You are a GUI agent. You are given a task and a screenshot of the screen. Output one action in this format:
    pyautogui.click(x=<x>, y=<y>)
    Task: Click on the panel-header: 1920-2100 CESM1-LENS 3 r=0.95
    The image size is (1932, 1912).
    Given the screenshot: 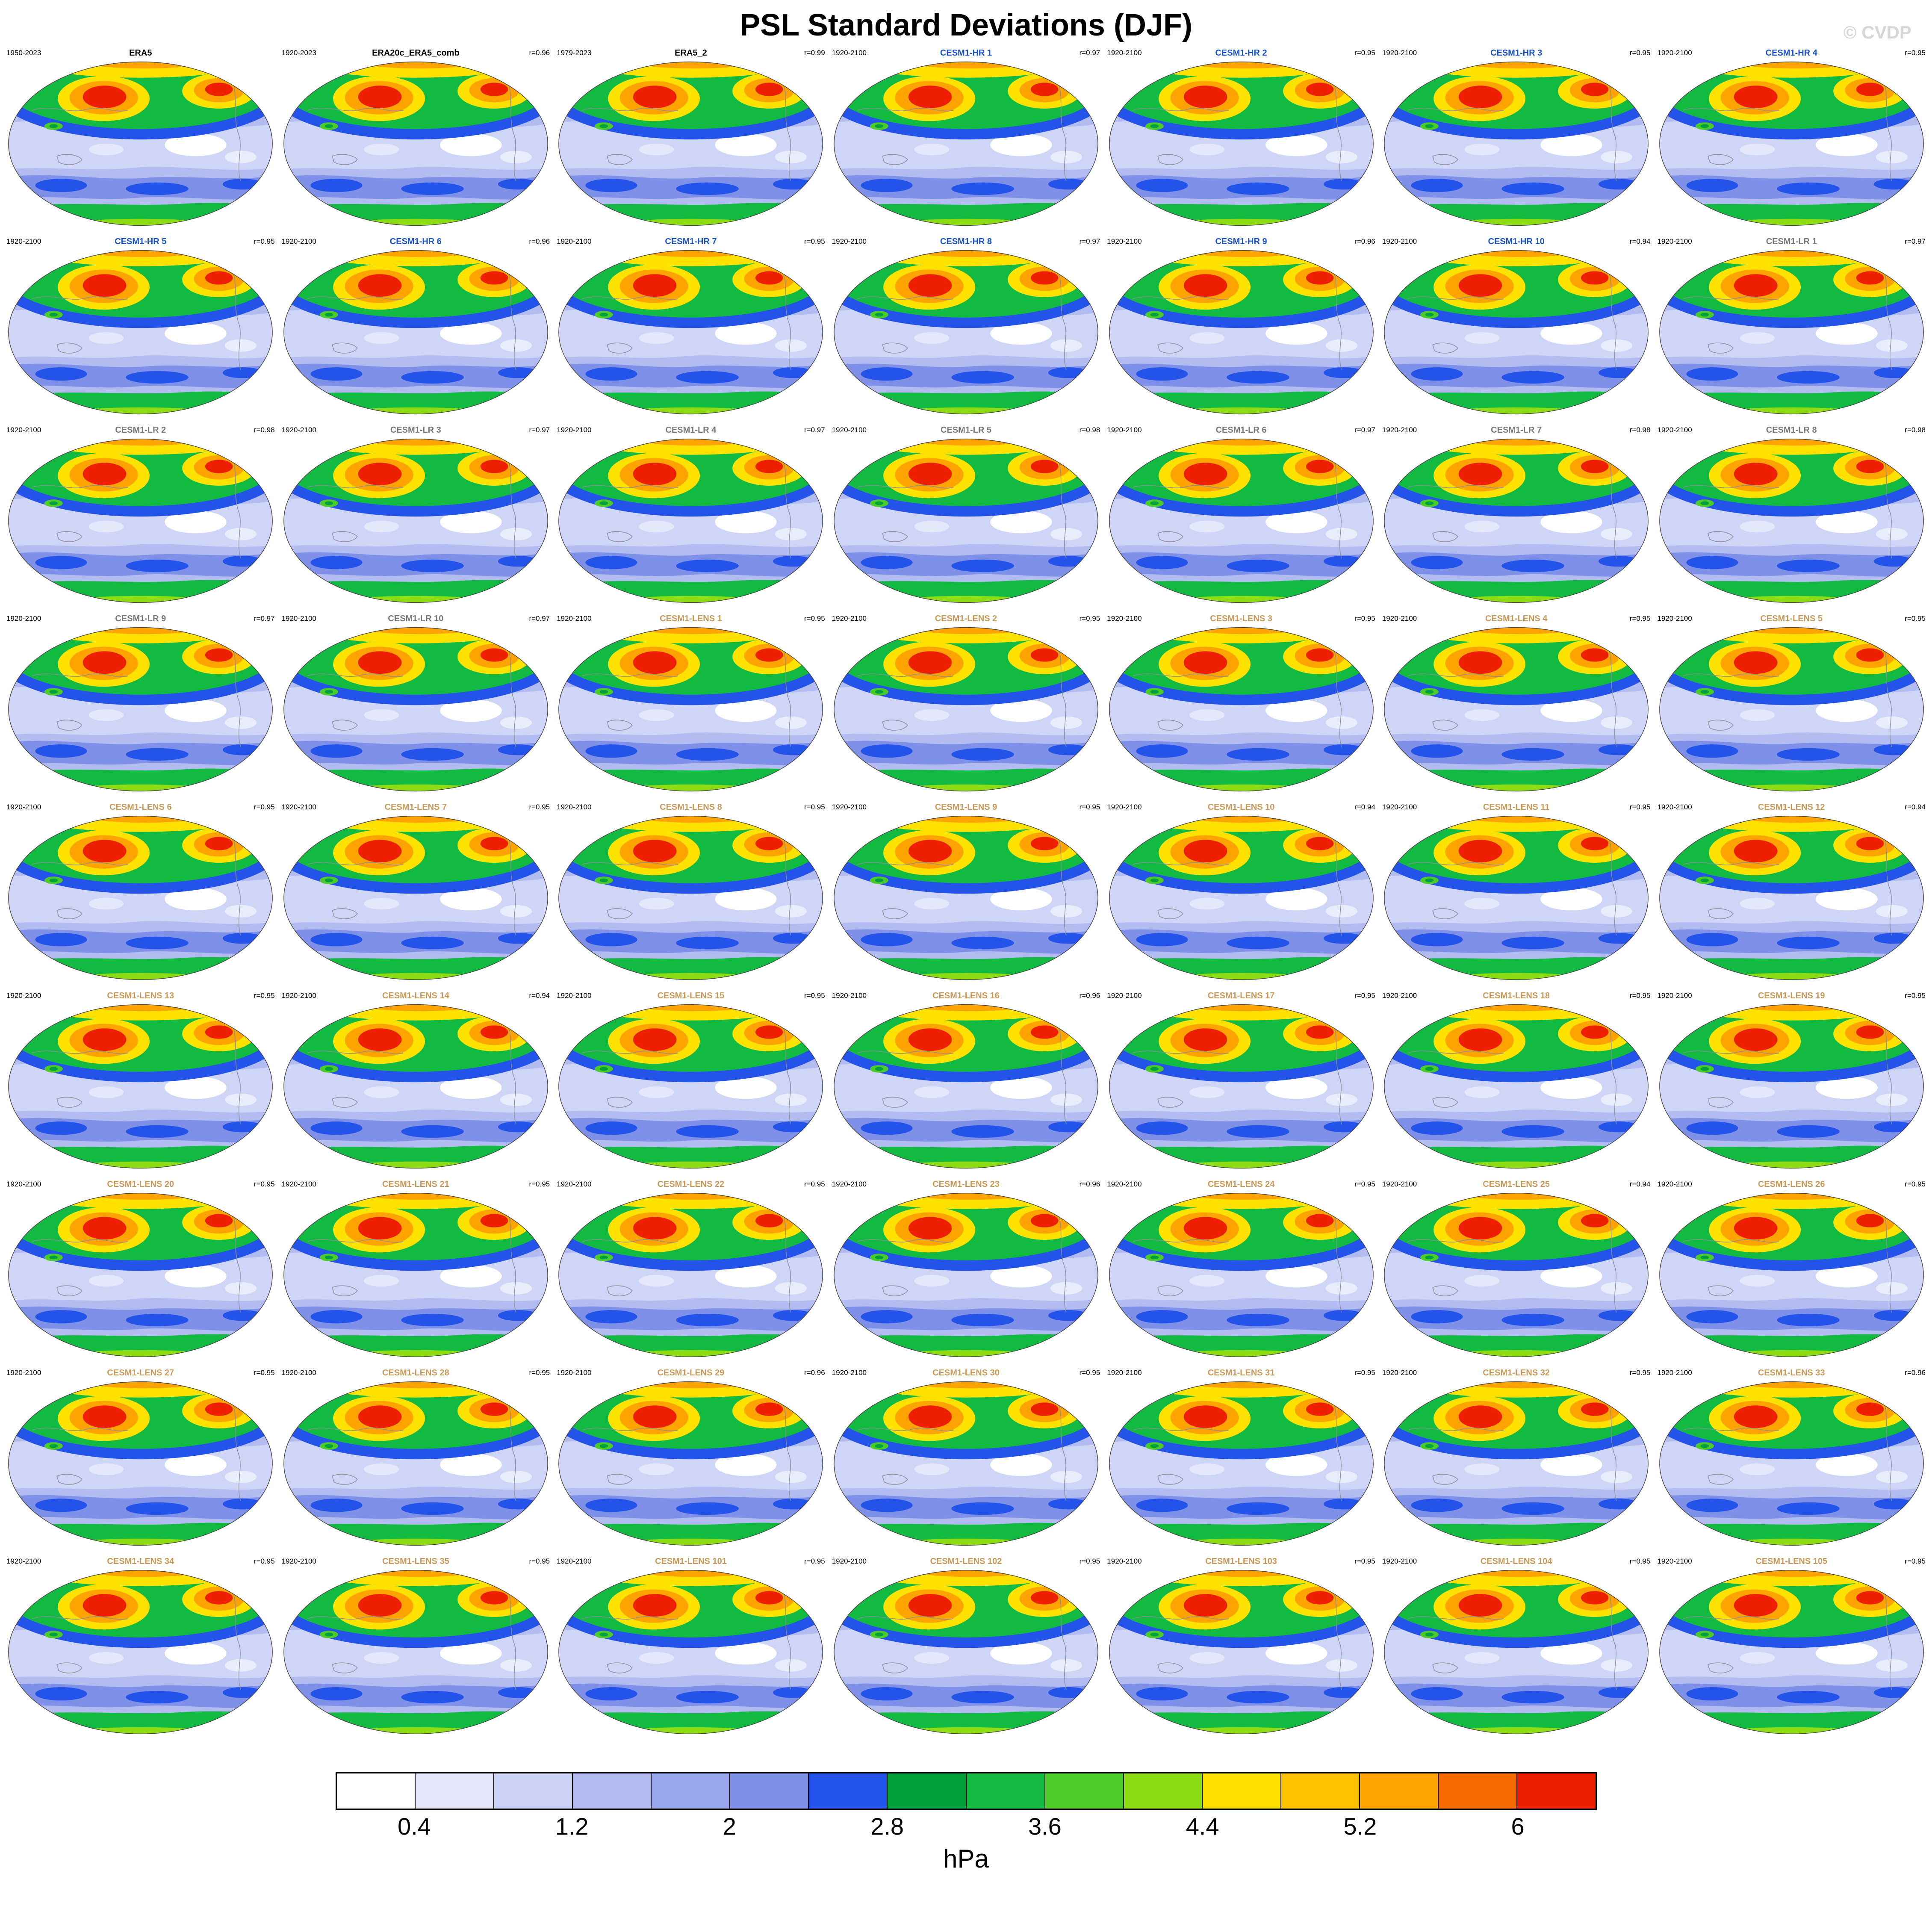 What is the action you would take?
    pyautogui.click(x=1241, y=619)
    